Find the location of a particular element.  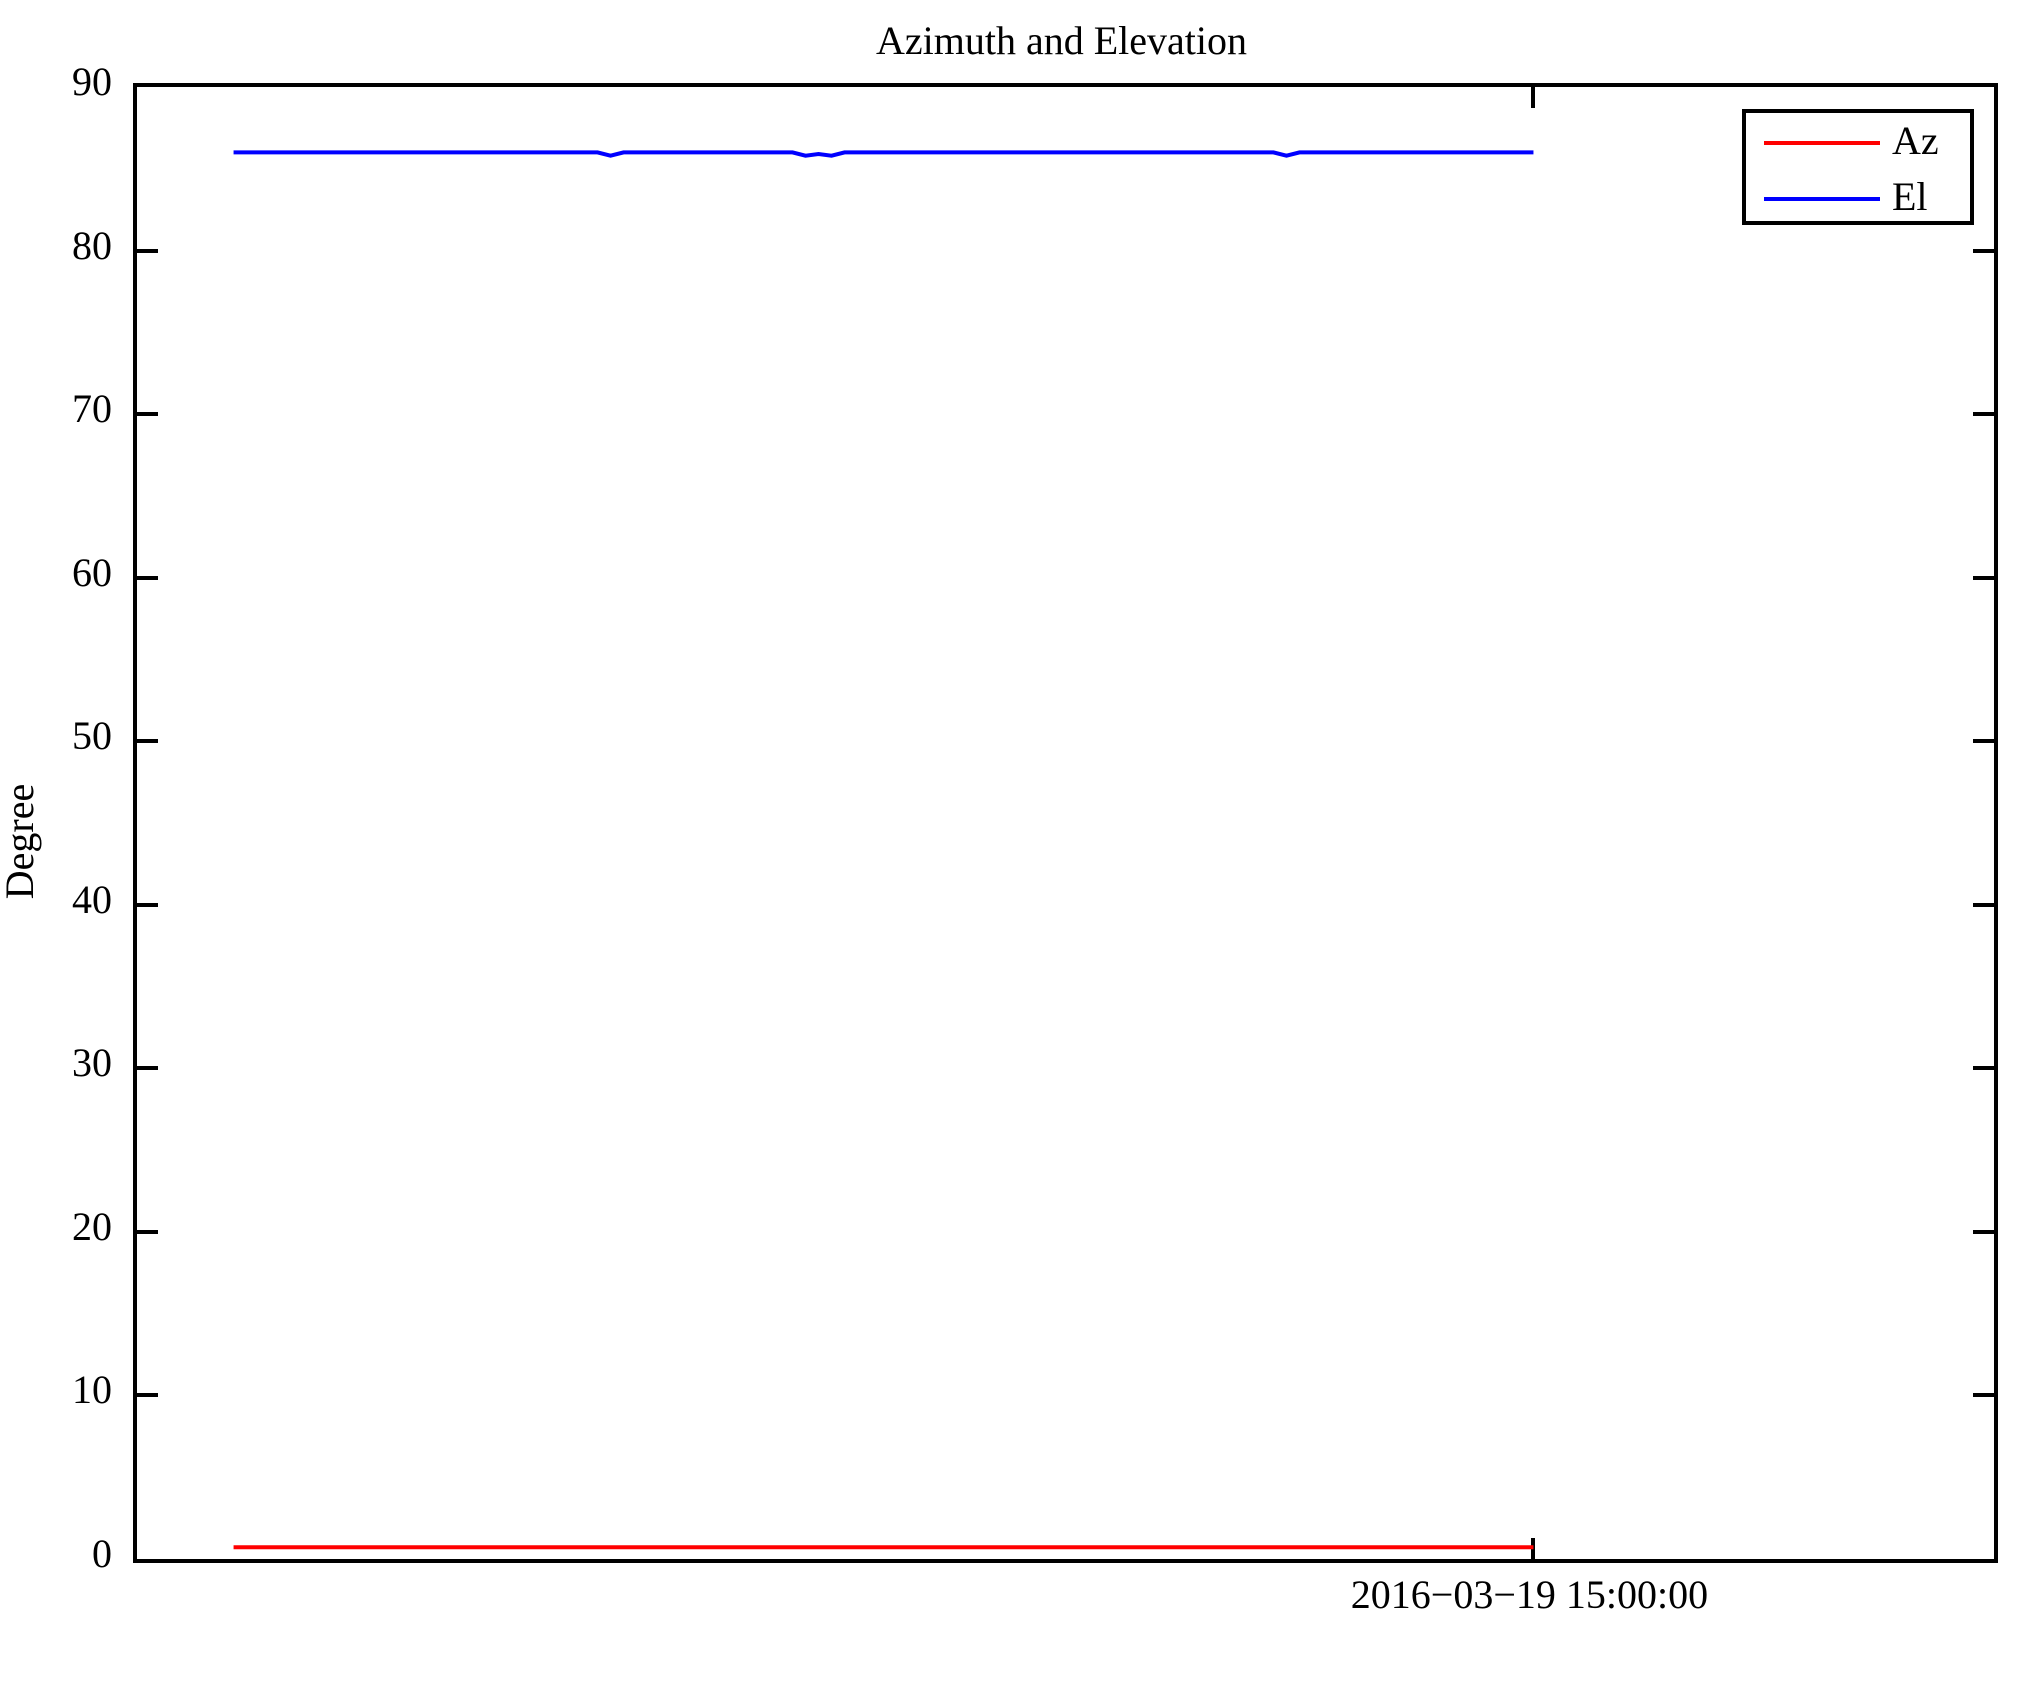

y-tick-label: 80 is located at coordinates (92, 245).